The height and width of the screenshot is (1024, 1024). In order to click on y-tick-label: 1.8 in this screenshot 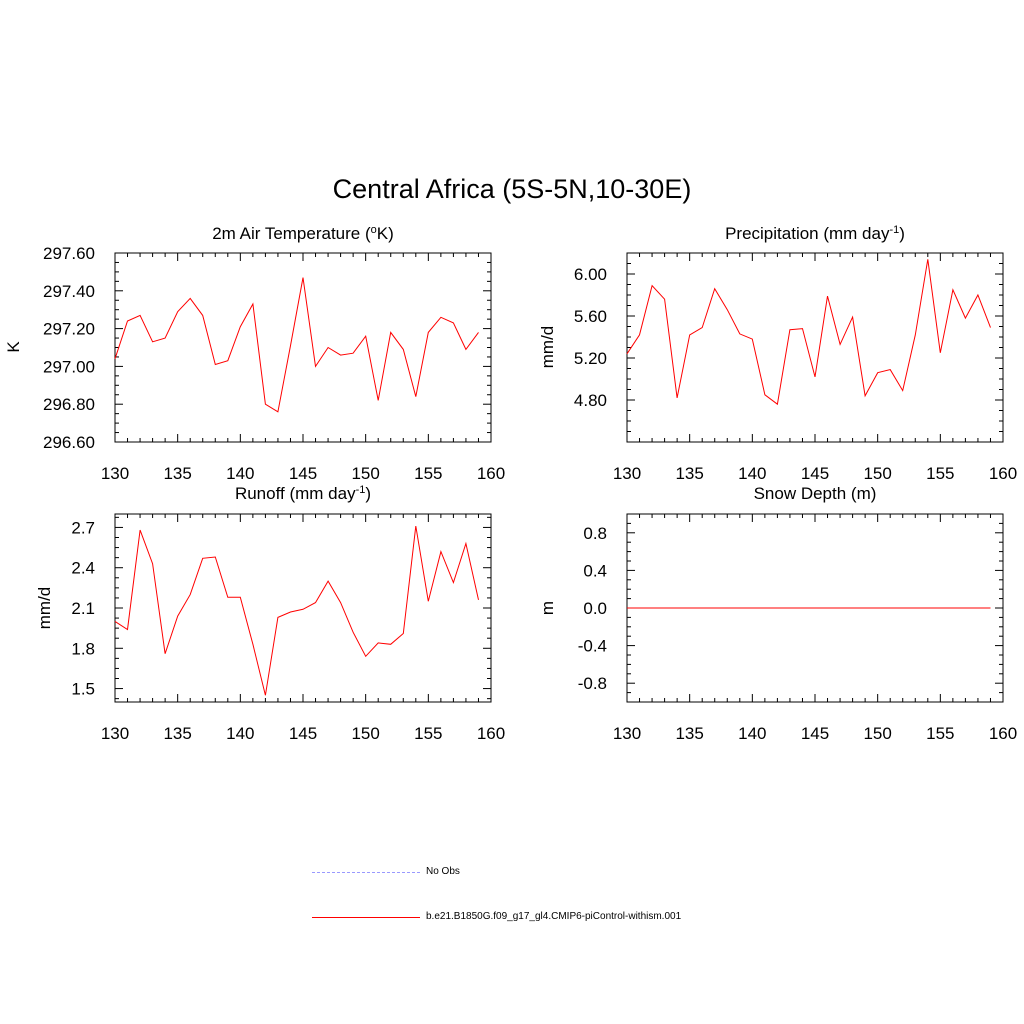, I will do `click(83, 648)`.